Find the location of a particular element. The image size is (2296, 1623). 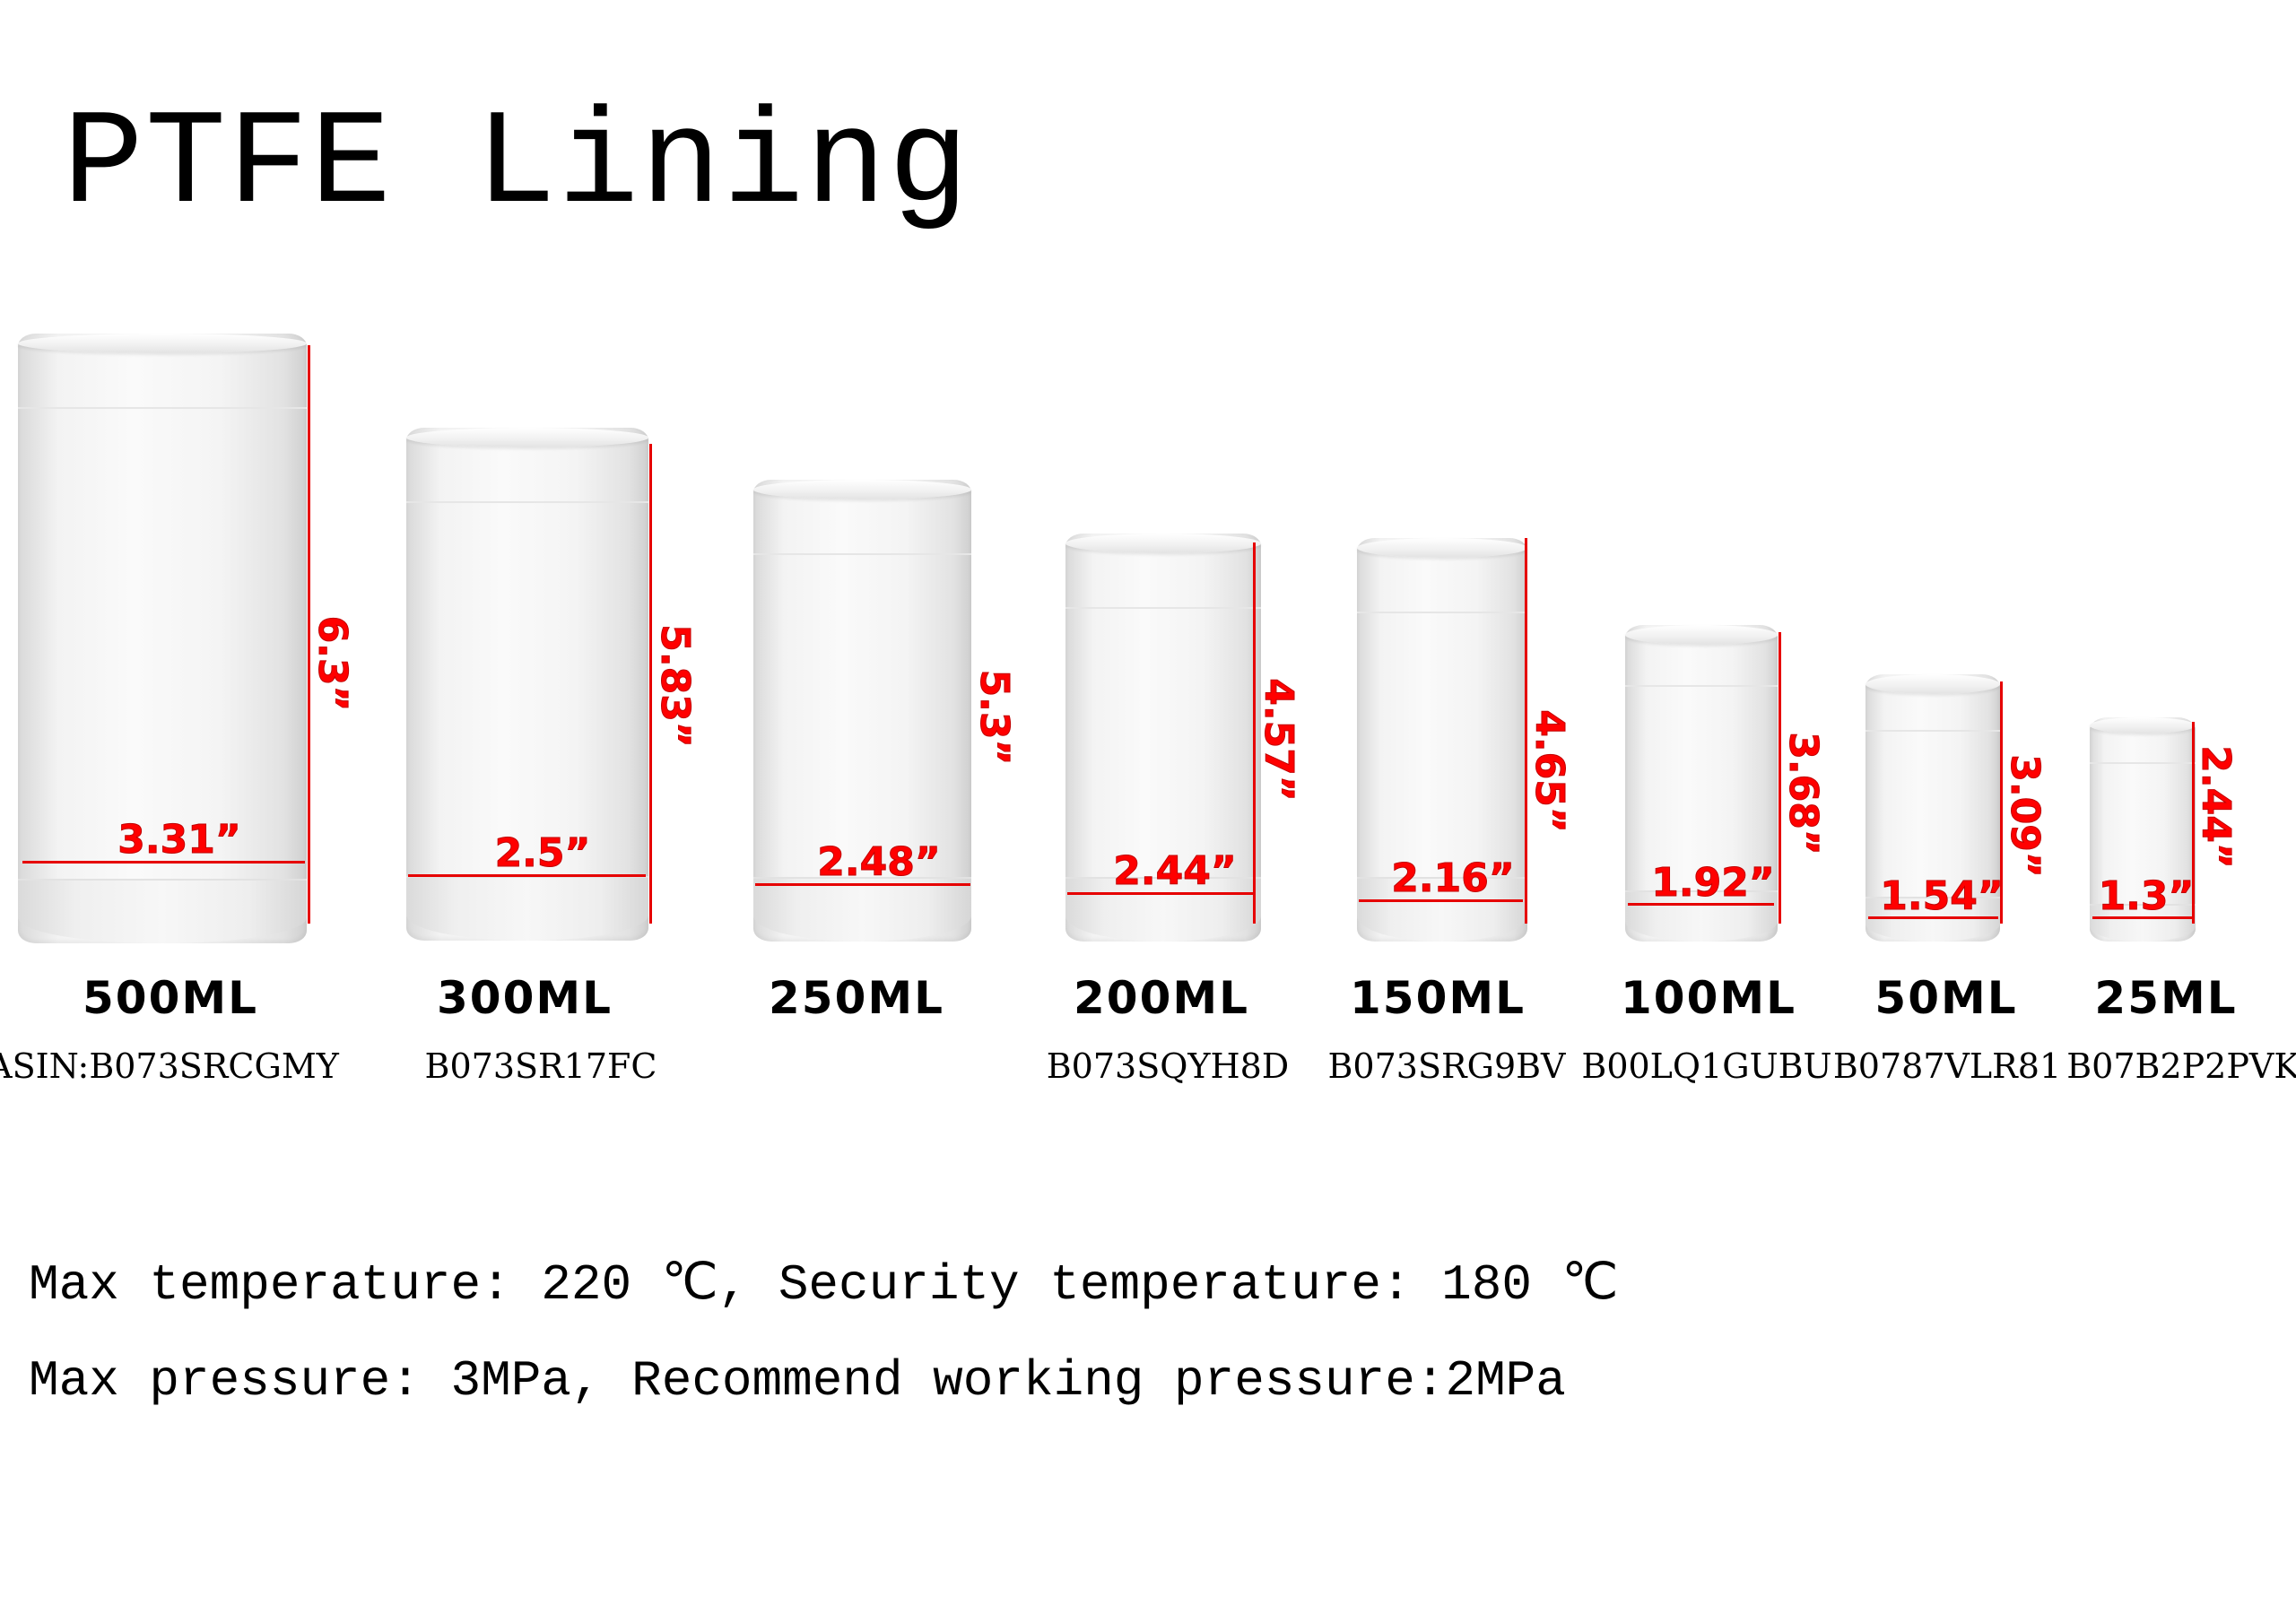

jar-250ml is located at coordinates (862, 711).